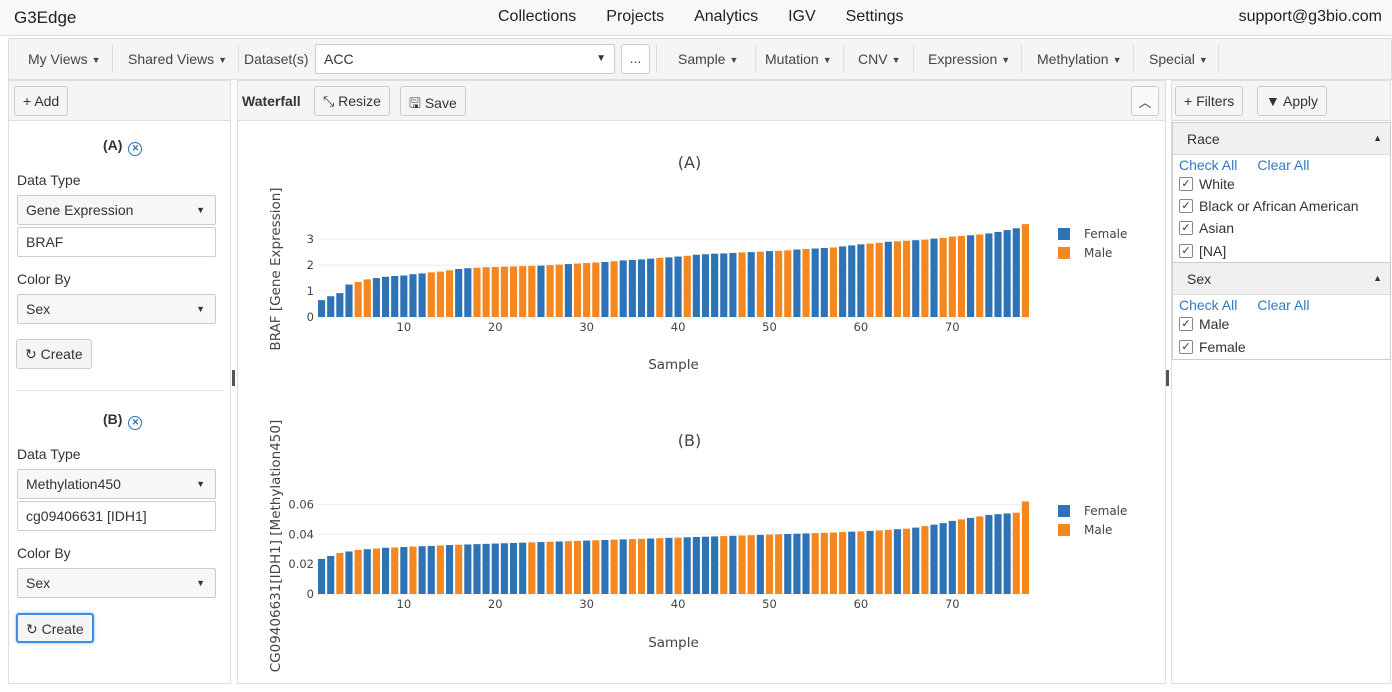  Describe the element at coordinates (802, 16) in the screenshot. I see `nav-igv: IGV` at that location.